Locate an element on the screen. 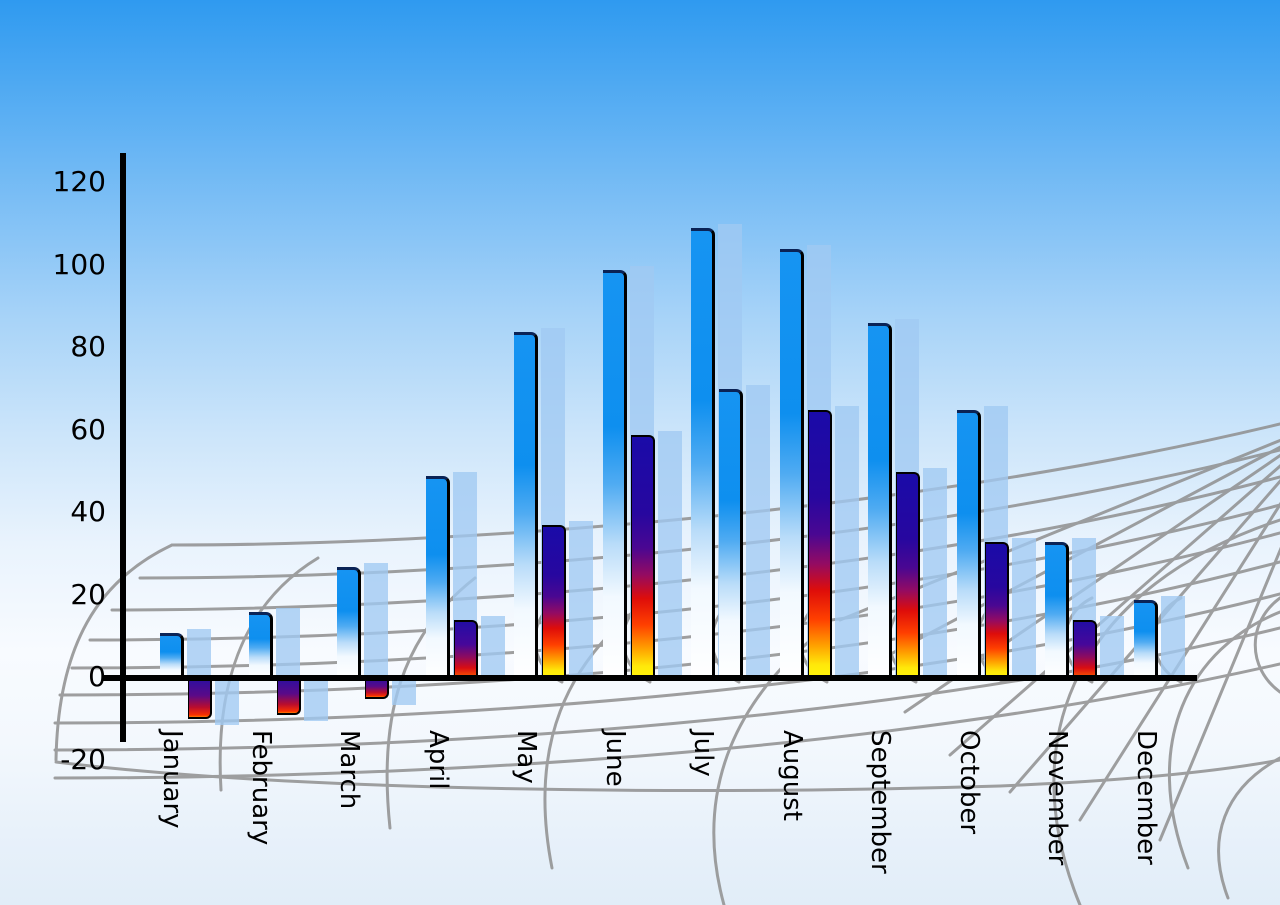 The width and height of the screenshot is (1280, 905). secondary-bar-august is located at coordinates (819, 543).